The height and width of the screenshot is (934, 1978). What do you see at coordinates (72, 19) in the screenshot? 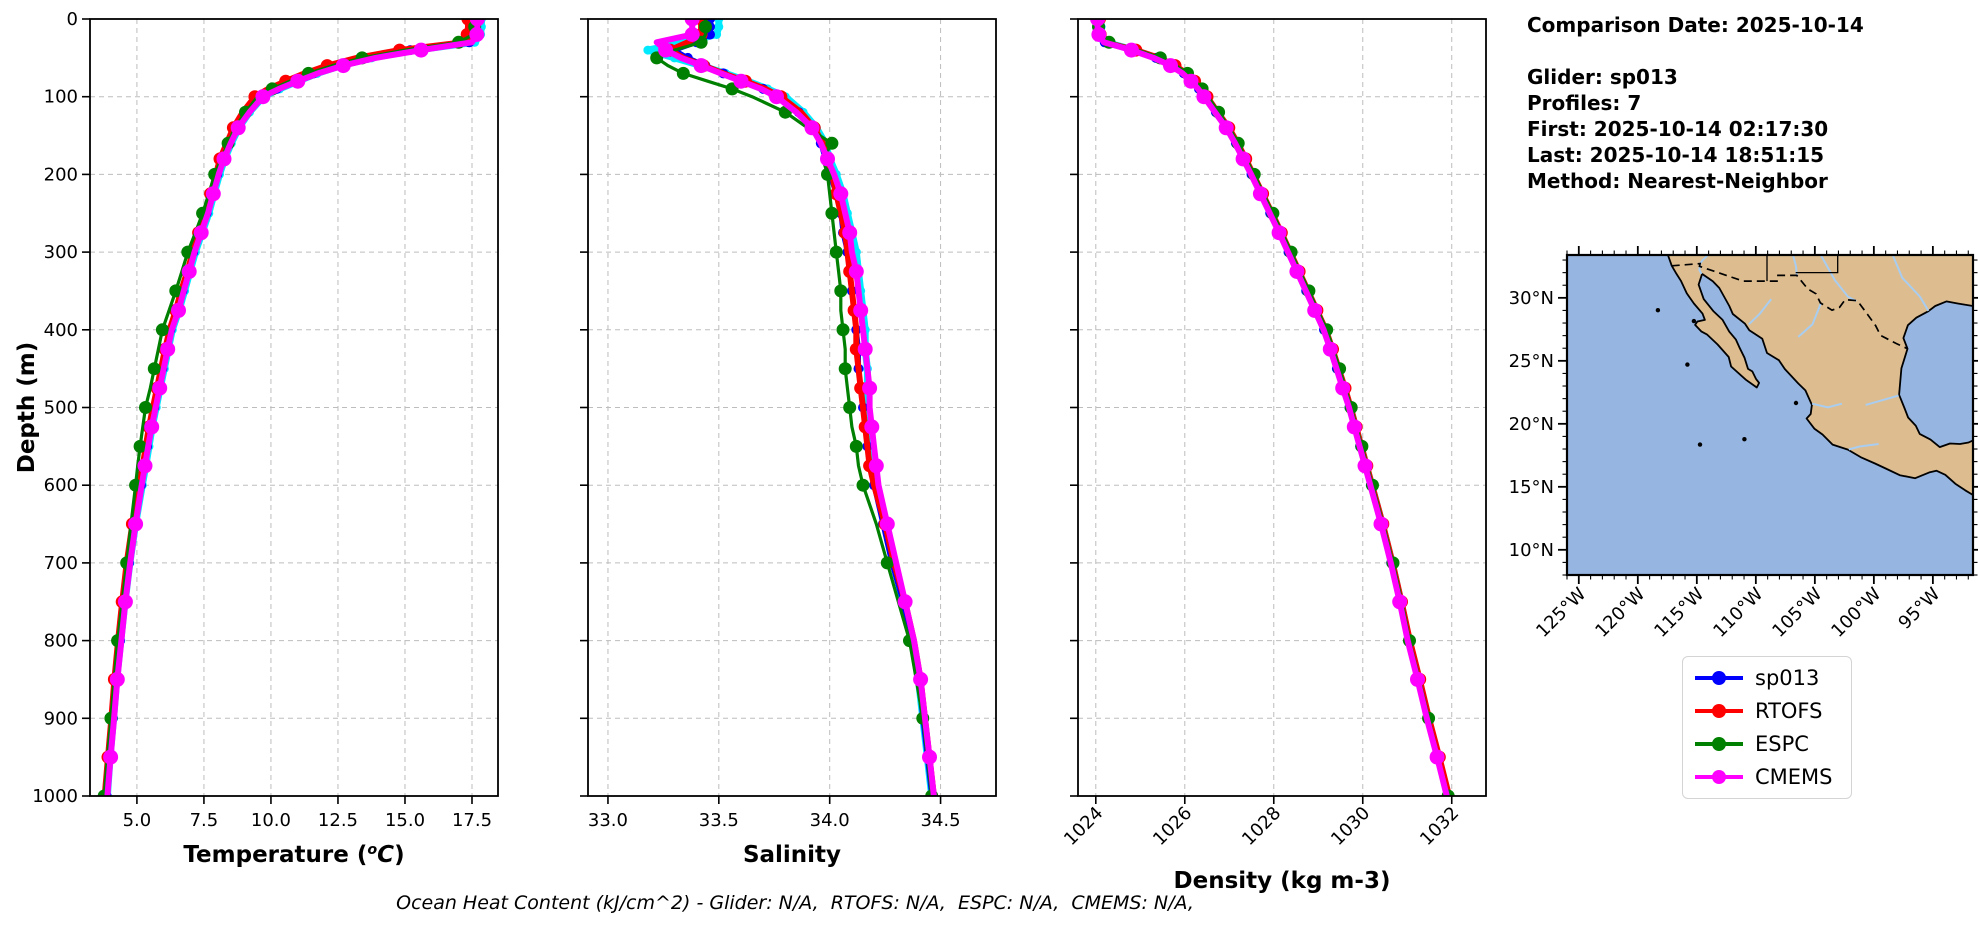
I see `ytick-label: 0` at bounding box center [72, 19].